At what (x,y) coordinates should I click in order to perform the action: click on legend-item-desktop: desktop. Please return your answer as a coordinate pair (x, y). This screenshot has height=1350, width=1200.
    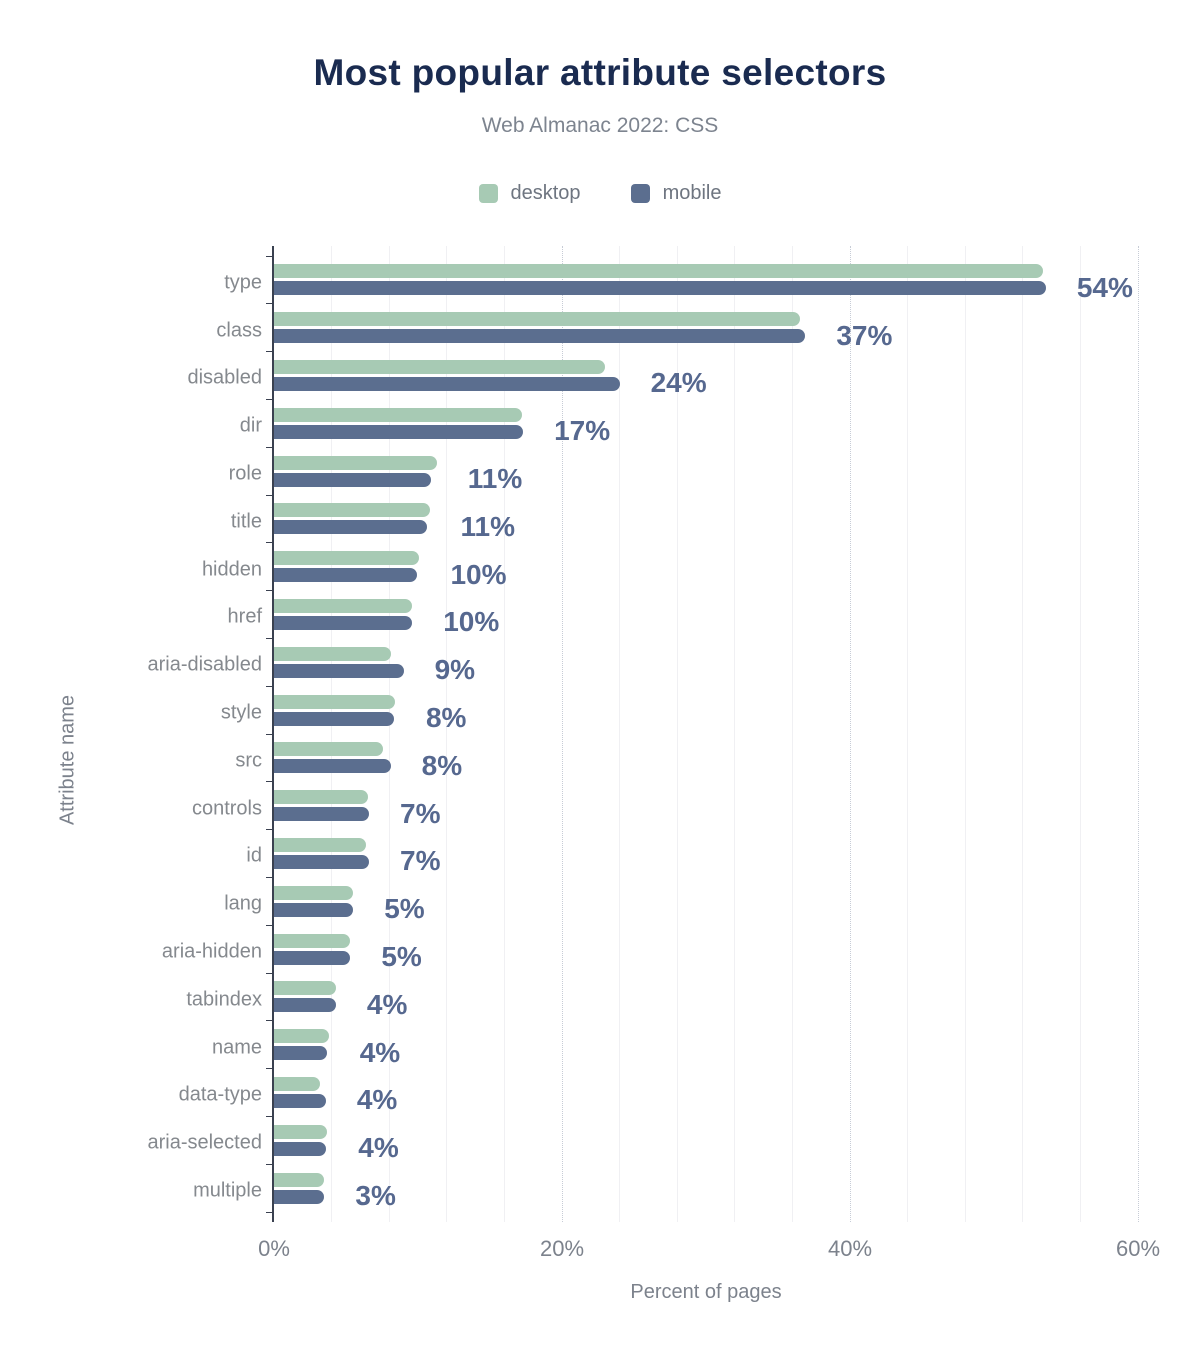
    Looking at the image, I should click on (529, 193).